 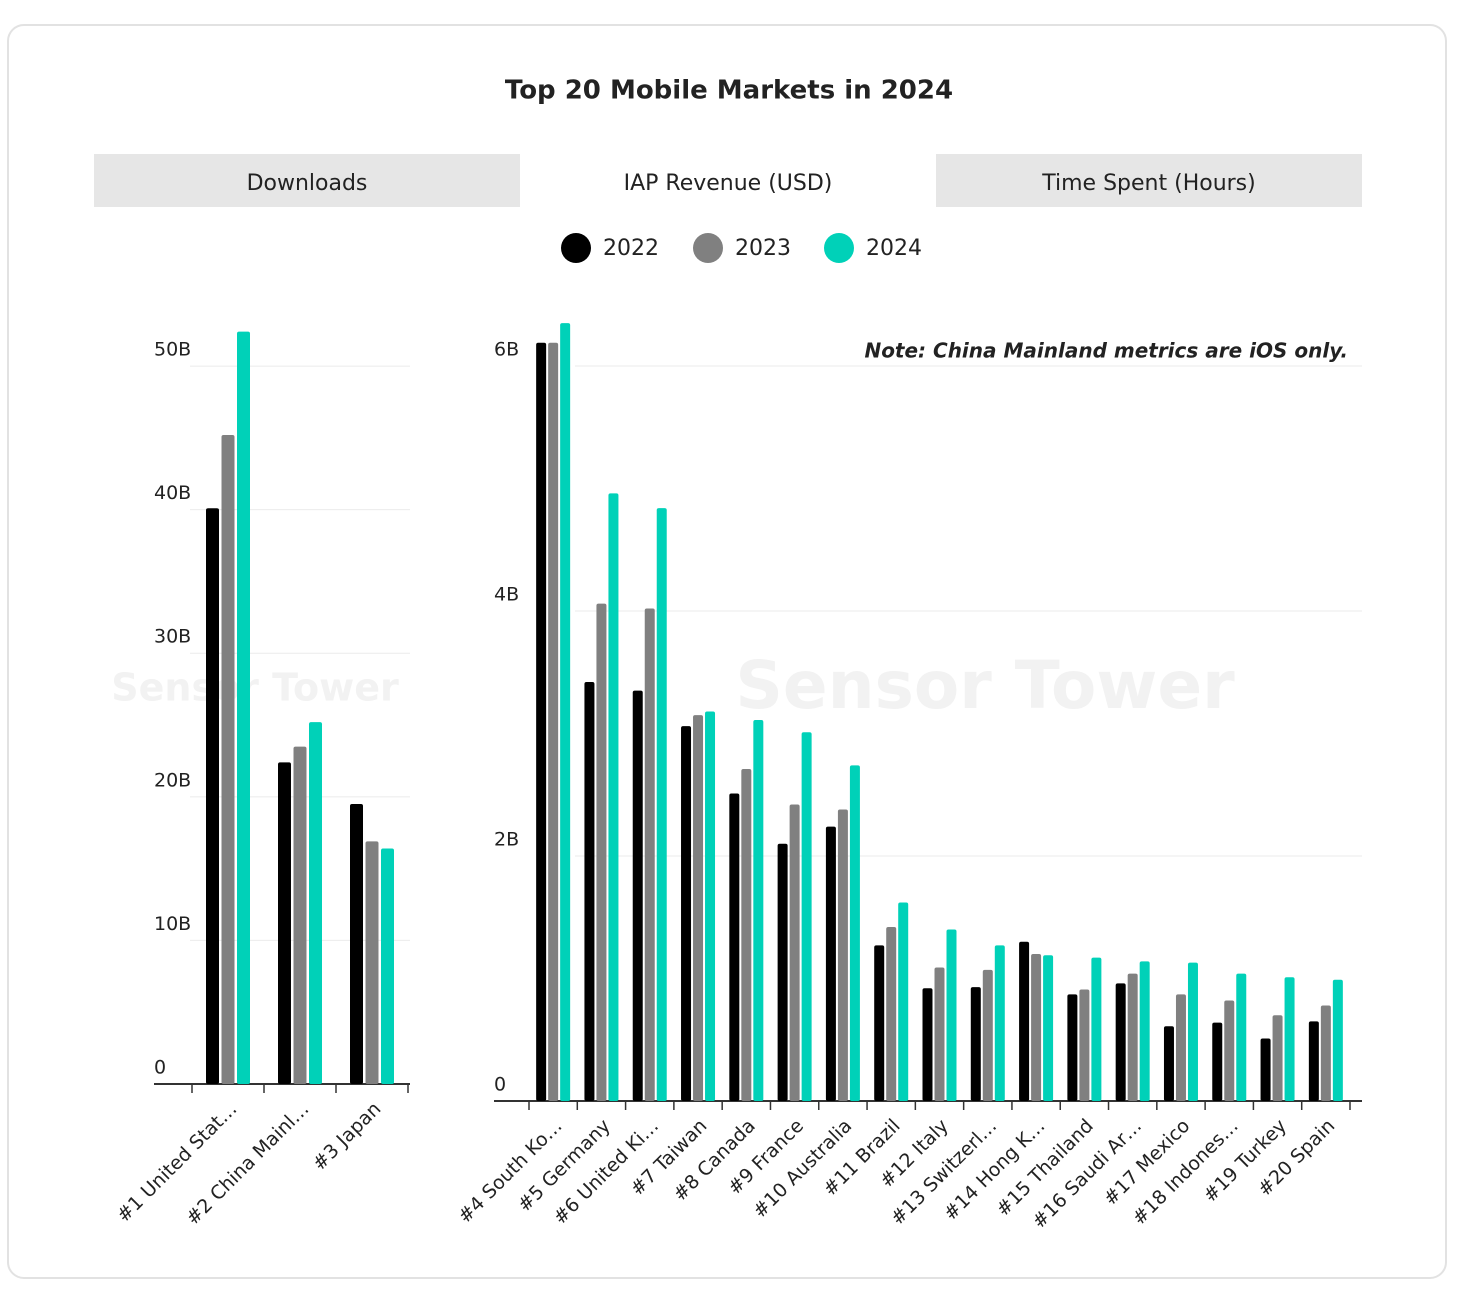 I want to click on y-tick-label: 30B, so click(x=172, y=637).